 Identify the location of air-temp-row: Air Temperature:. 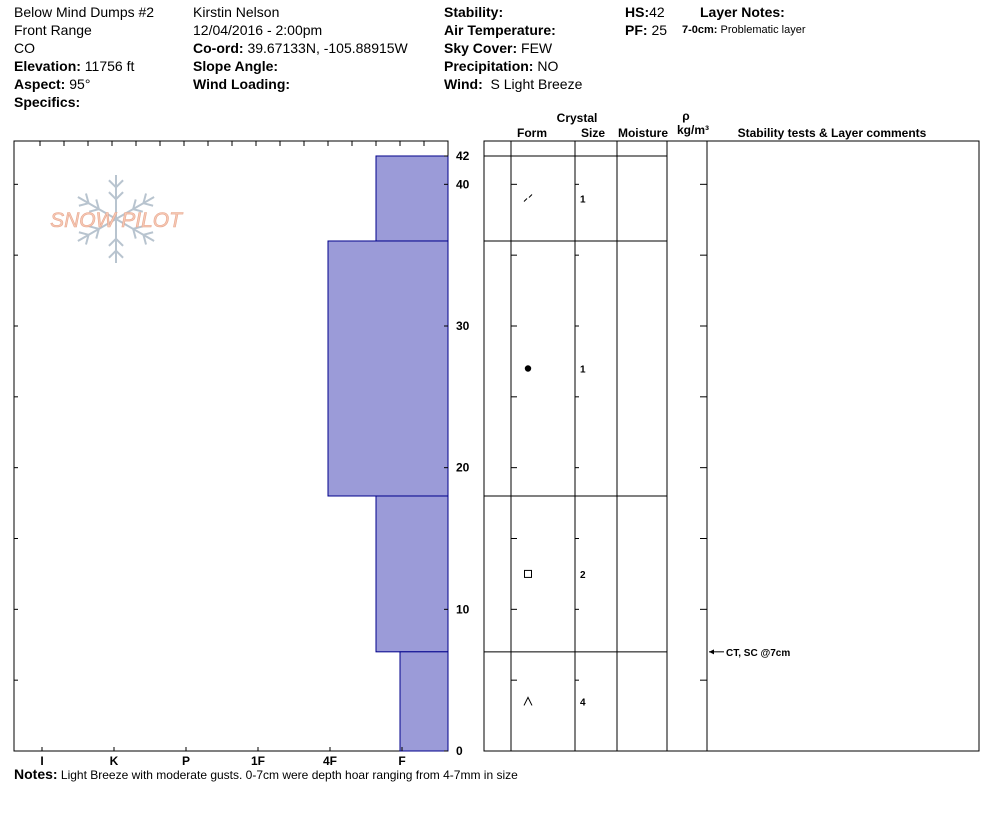
(513, 30).